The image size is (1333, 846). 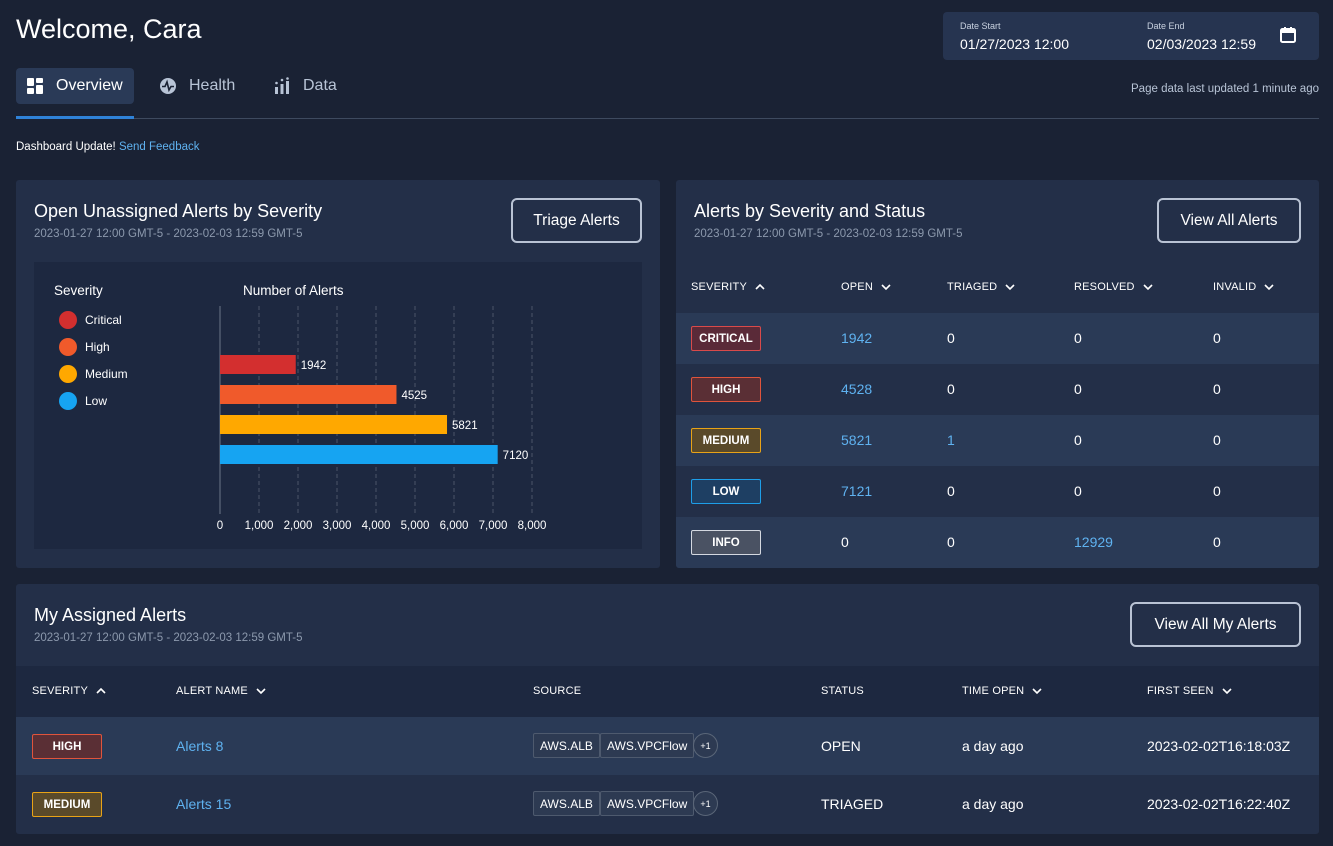 What do you see at coordinates (1093, 542) in the screenshot?
I see `cell-resolved: 12929` at bounding box center [1093, 542].